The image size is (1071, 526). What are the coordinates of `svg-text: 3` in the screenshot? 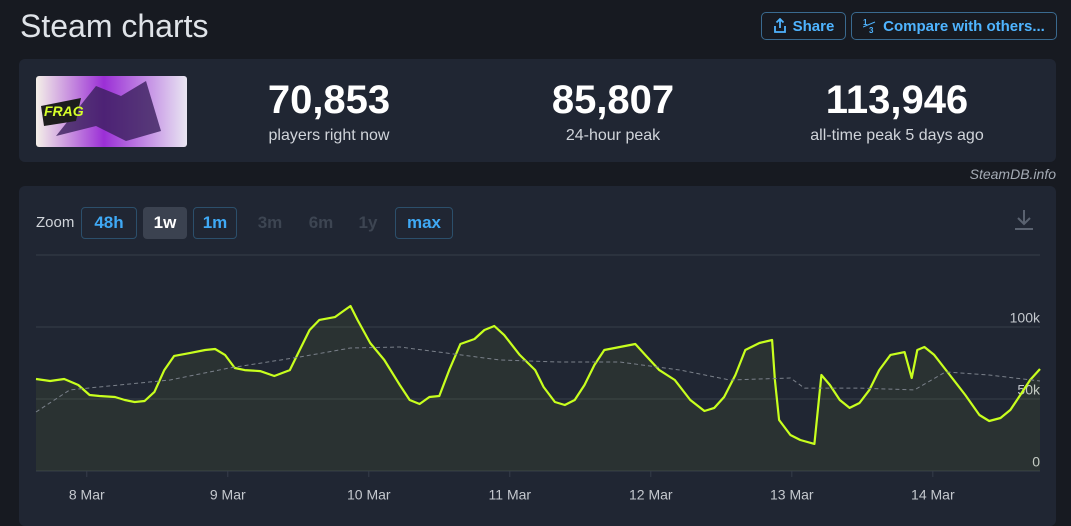 It's located at (871, 30).